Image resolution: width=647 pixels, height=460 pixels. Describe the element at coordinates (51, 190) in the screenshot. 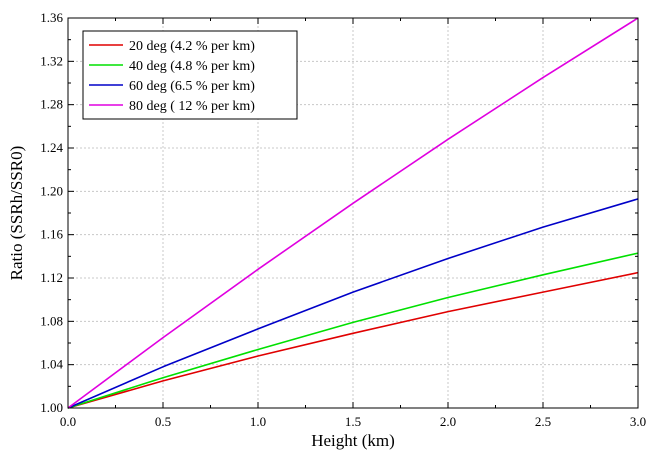

I see `y-tick-label: 1.20` at that location.